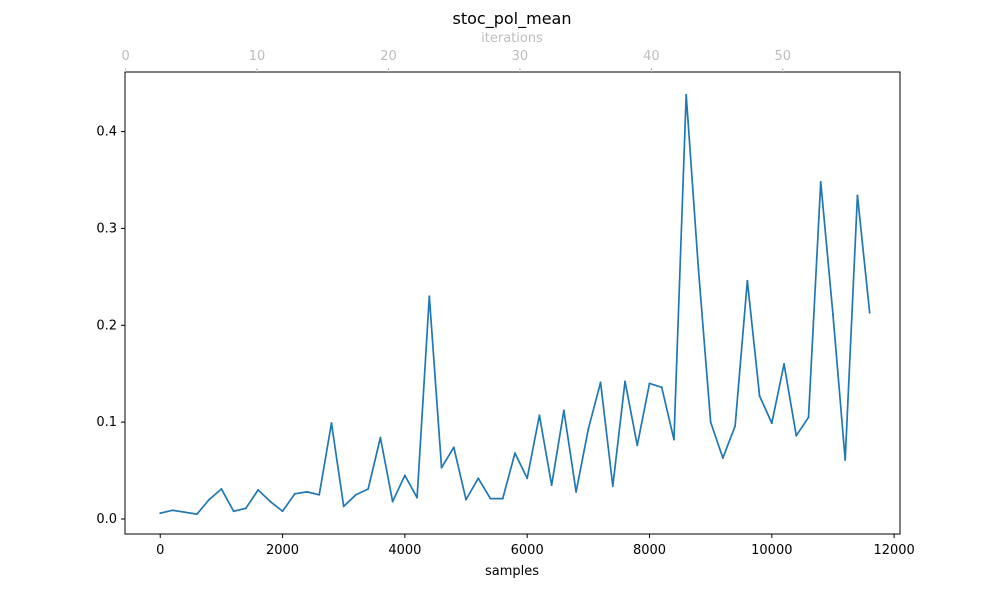  I want to click on x-tick-label: 12000, so click(893, 550).